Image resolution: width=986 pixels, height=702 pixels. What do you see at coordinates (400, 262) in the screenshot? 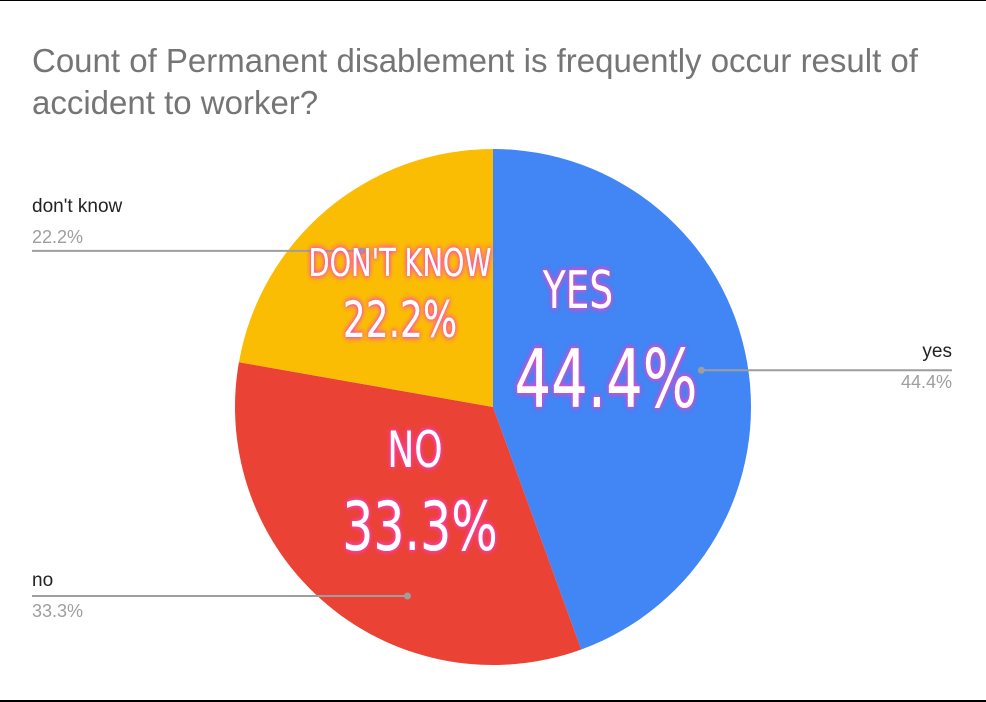
I see `slice-inner-name: DON'T KNOW` at bounding box center [400, 262].